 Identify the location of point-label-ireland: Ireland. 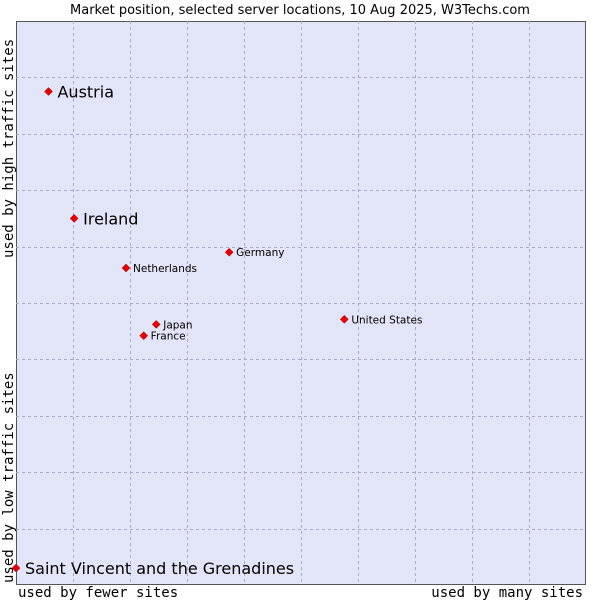
(110, 218).